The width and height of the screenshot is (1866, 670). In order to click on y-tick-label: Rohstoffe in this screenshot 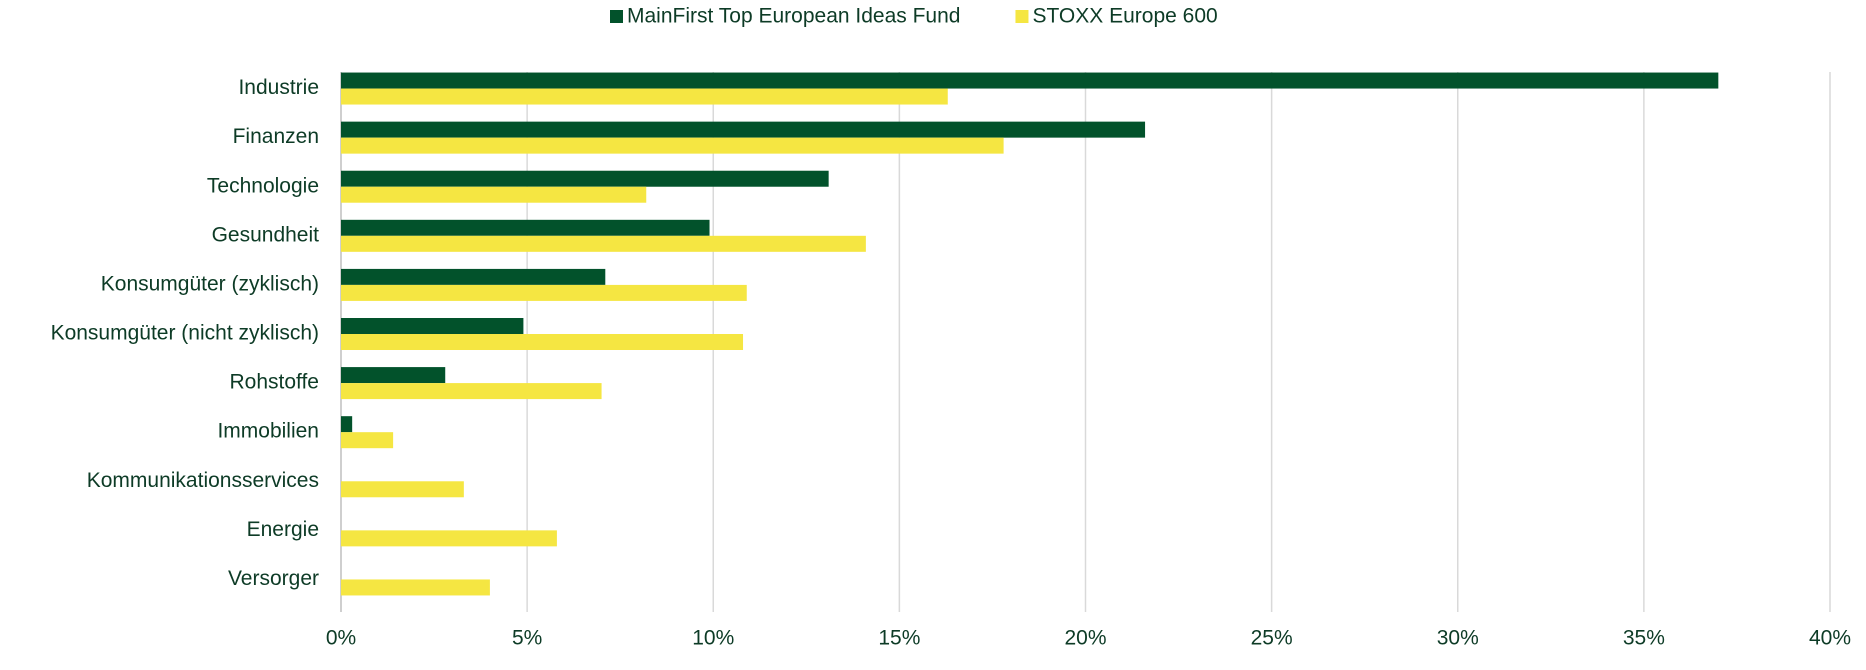, I will do `click(274, 382)`.